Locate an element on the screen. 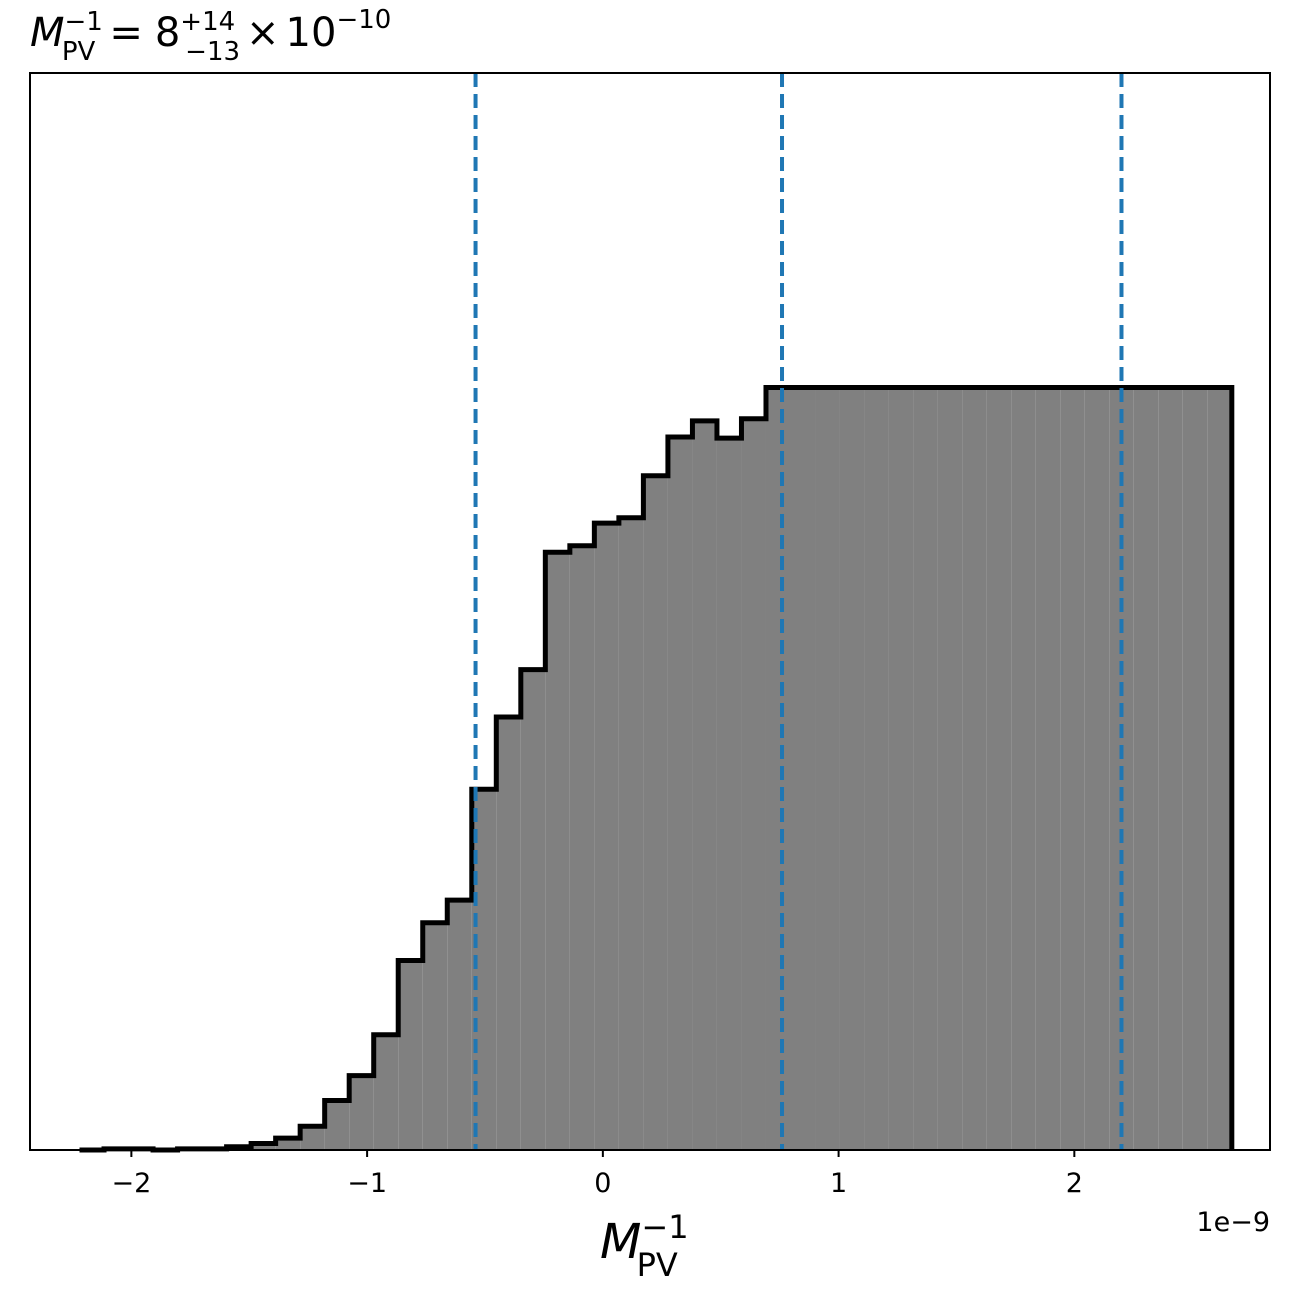 The height and width of the screenshot is (1293, 1289). x-tick-label: −2 is located at coordinates (131, 1183).